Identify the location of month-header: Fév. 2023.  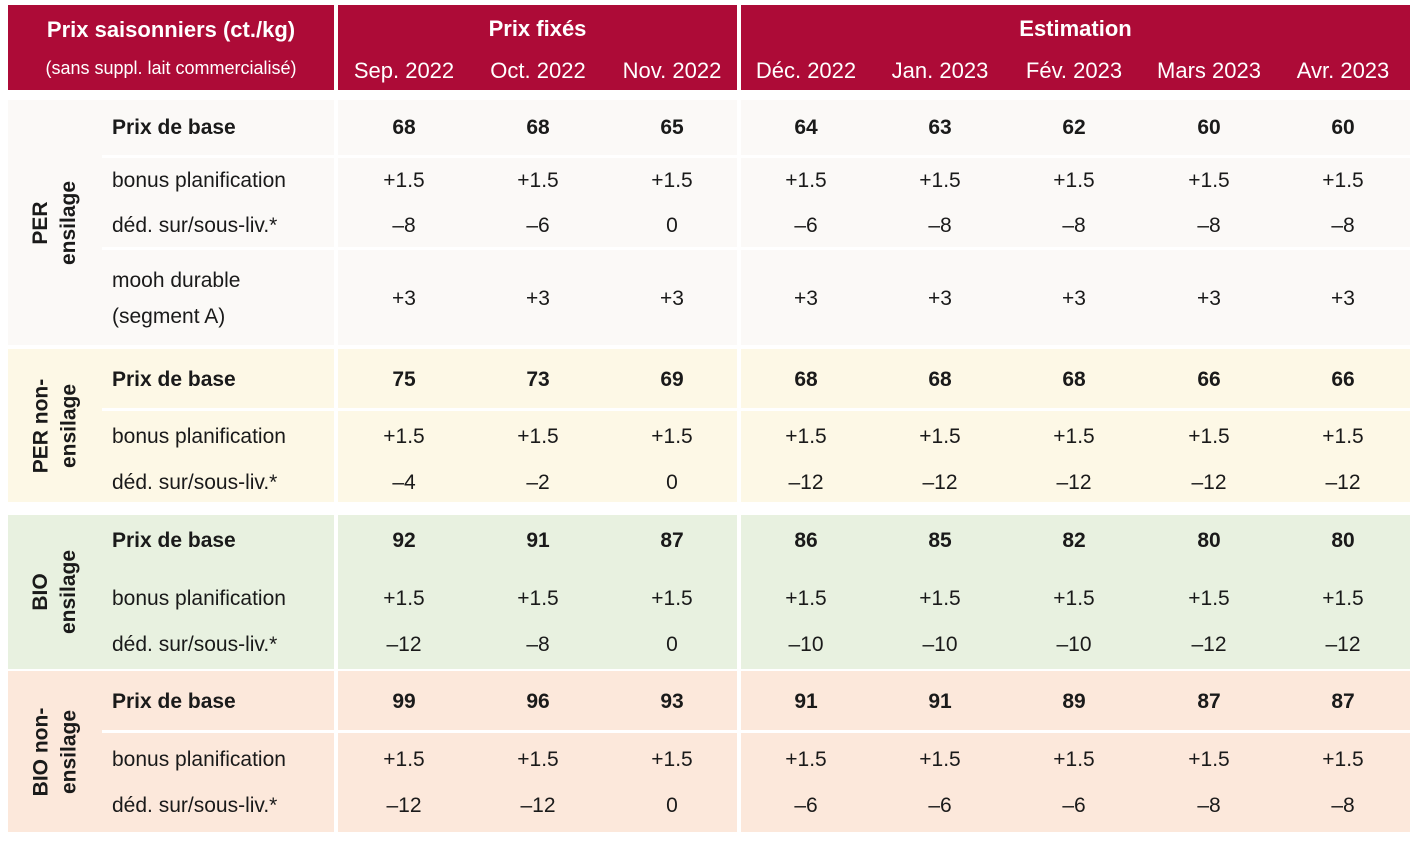
(1074, 70).